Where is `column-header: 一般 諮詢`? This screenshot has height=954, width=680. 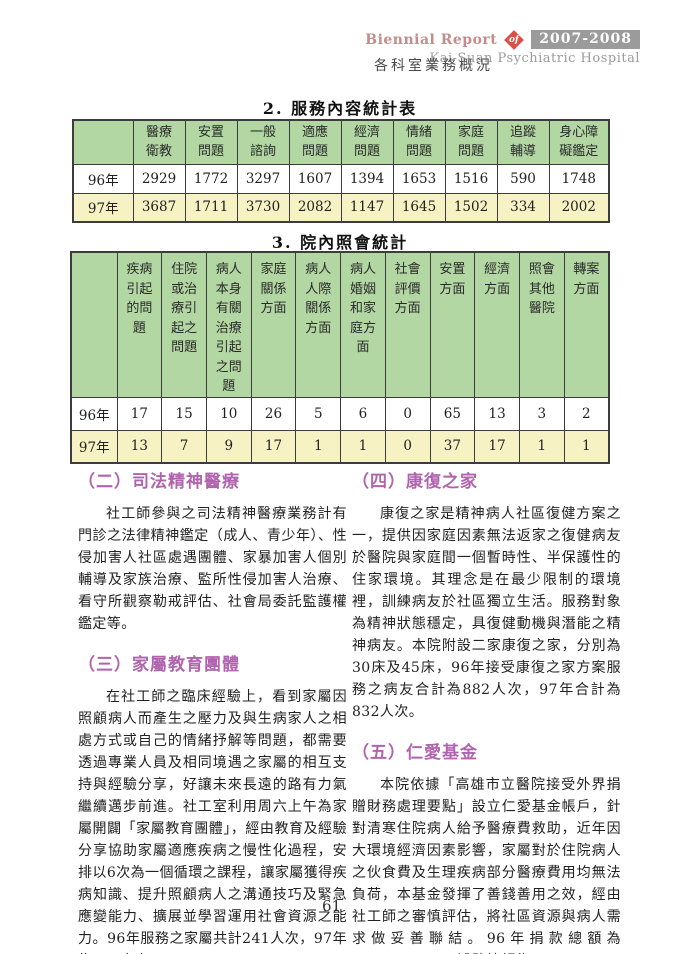
column-header: 一般 諮詢 is located at coordinates (263, 142).